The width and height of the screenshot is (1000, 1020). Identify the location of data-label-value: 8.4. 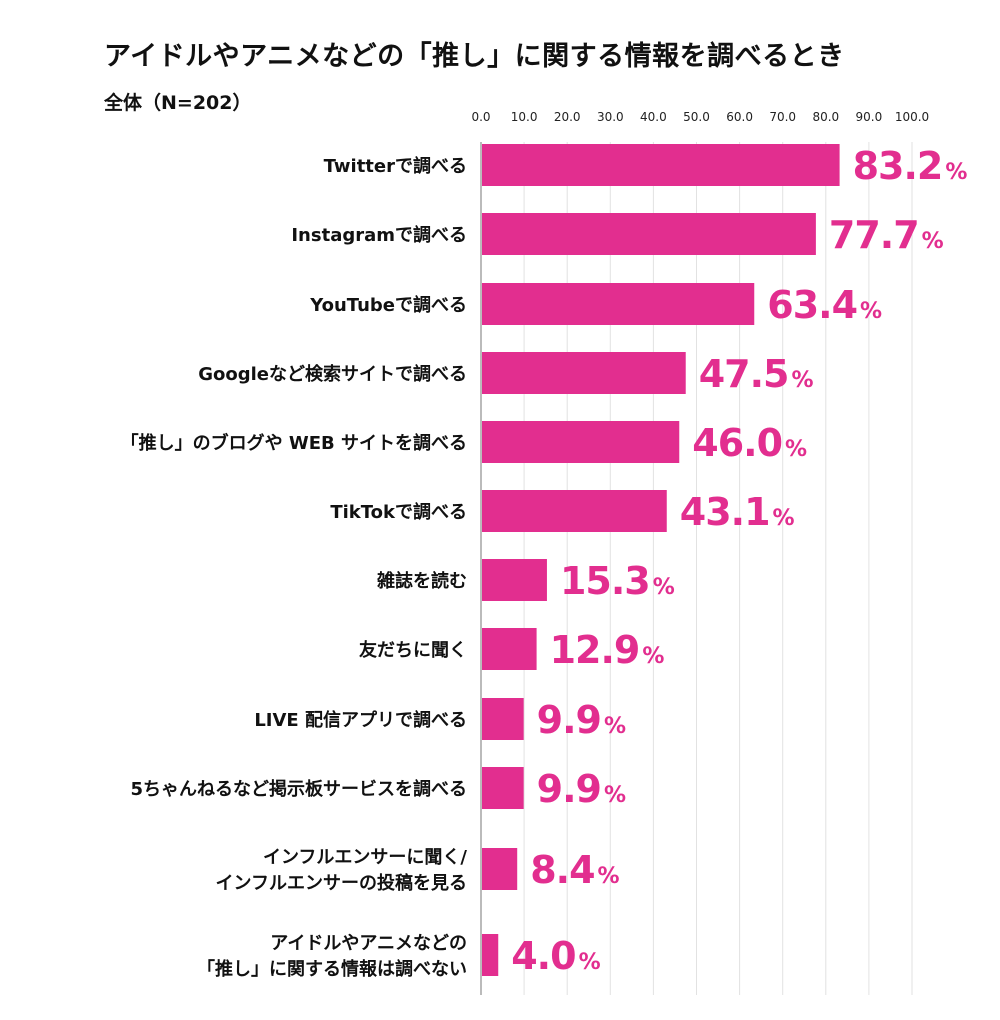
(562, 870).